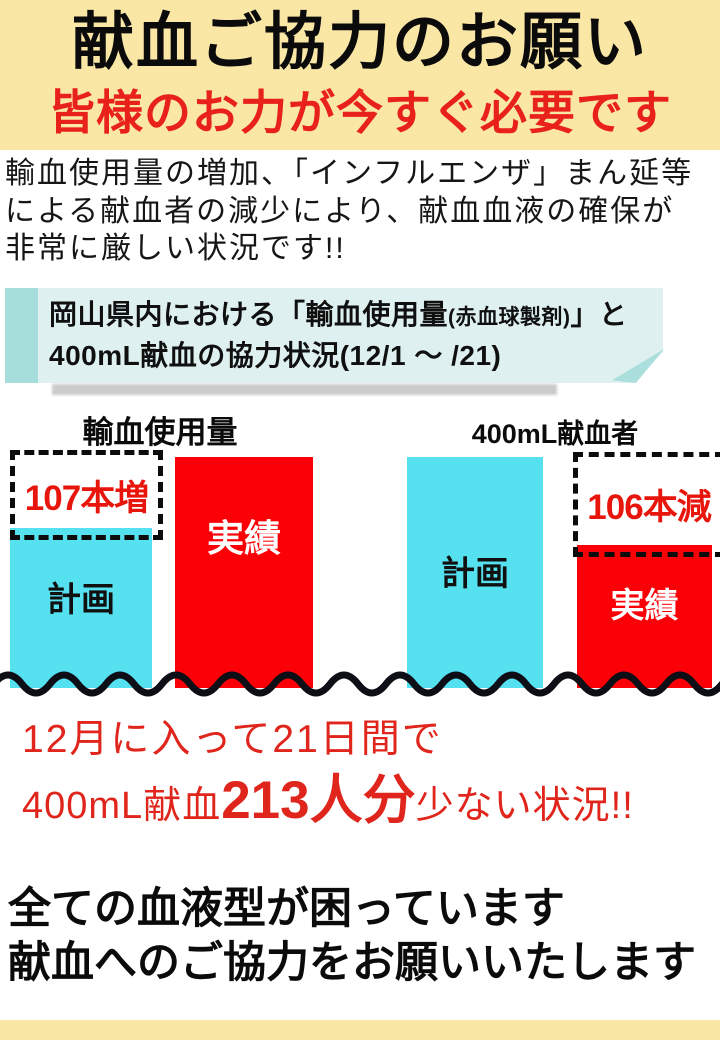 The width and height of the screenshot is (720, 1040). I want to click on annotation-transfusion: 107本増, so click(86, 498).